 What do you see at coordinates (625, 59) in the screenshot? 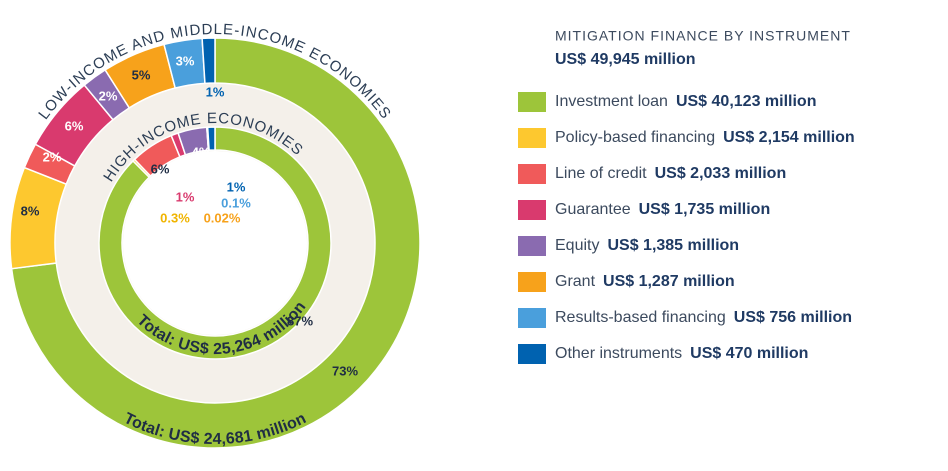
I see `legend-subtitle: US$ 49,945 million` at bounding box center [625, 59].